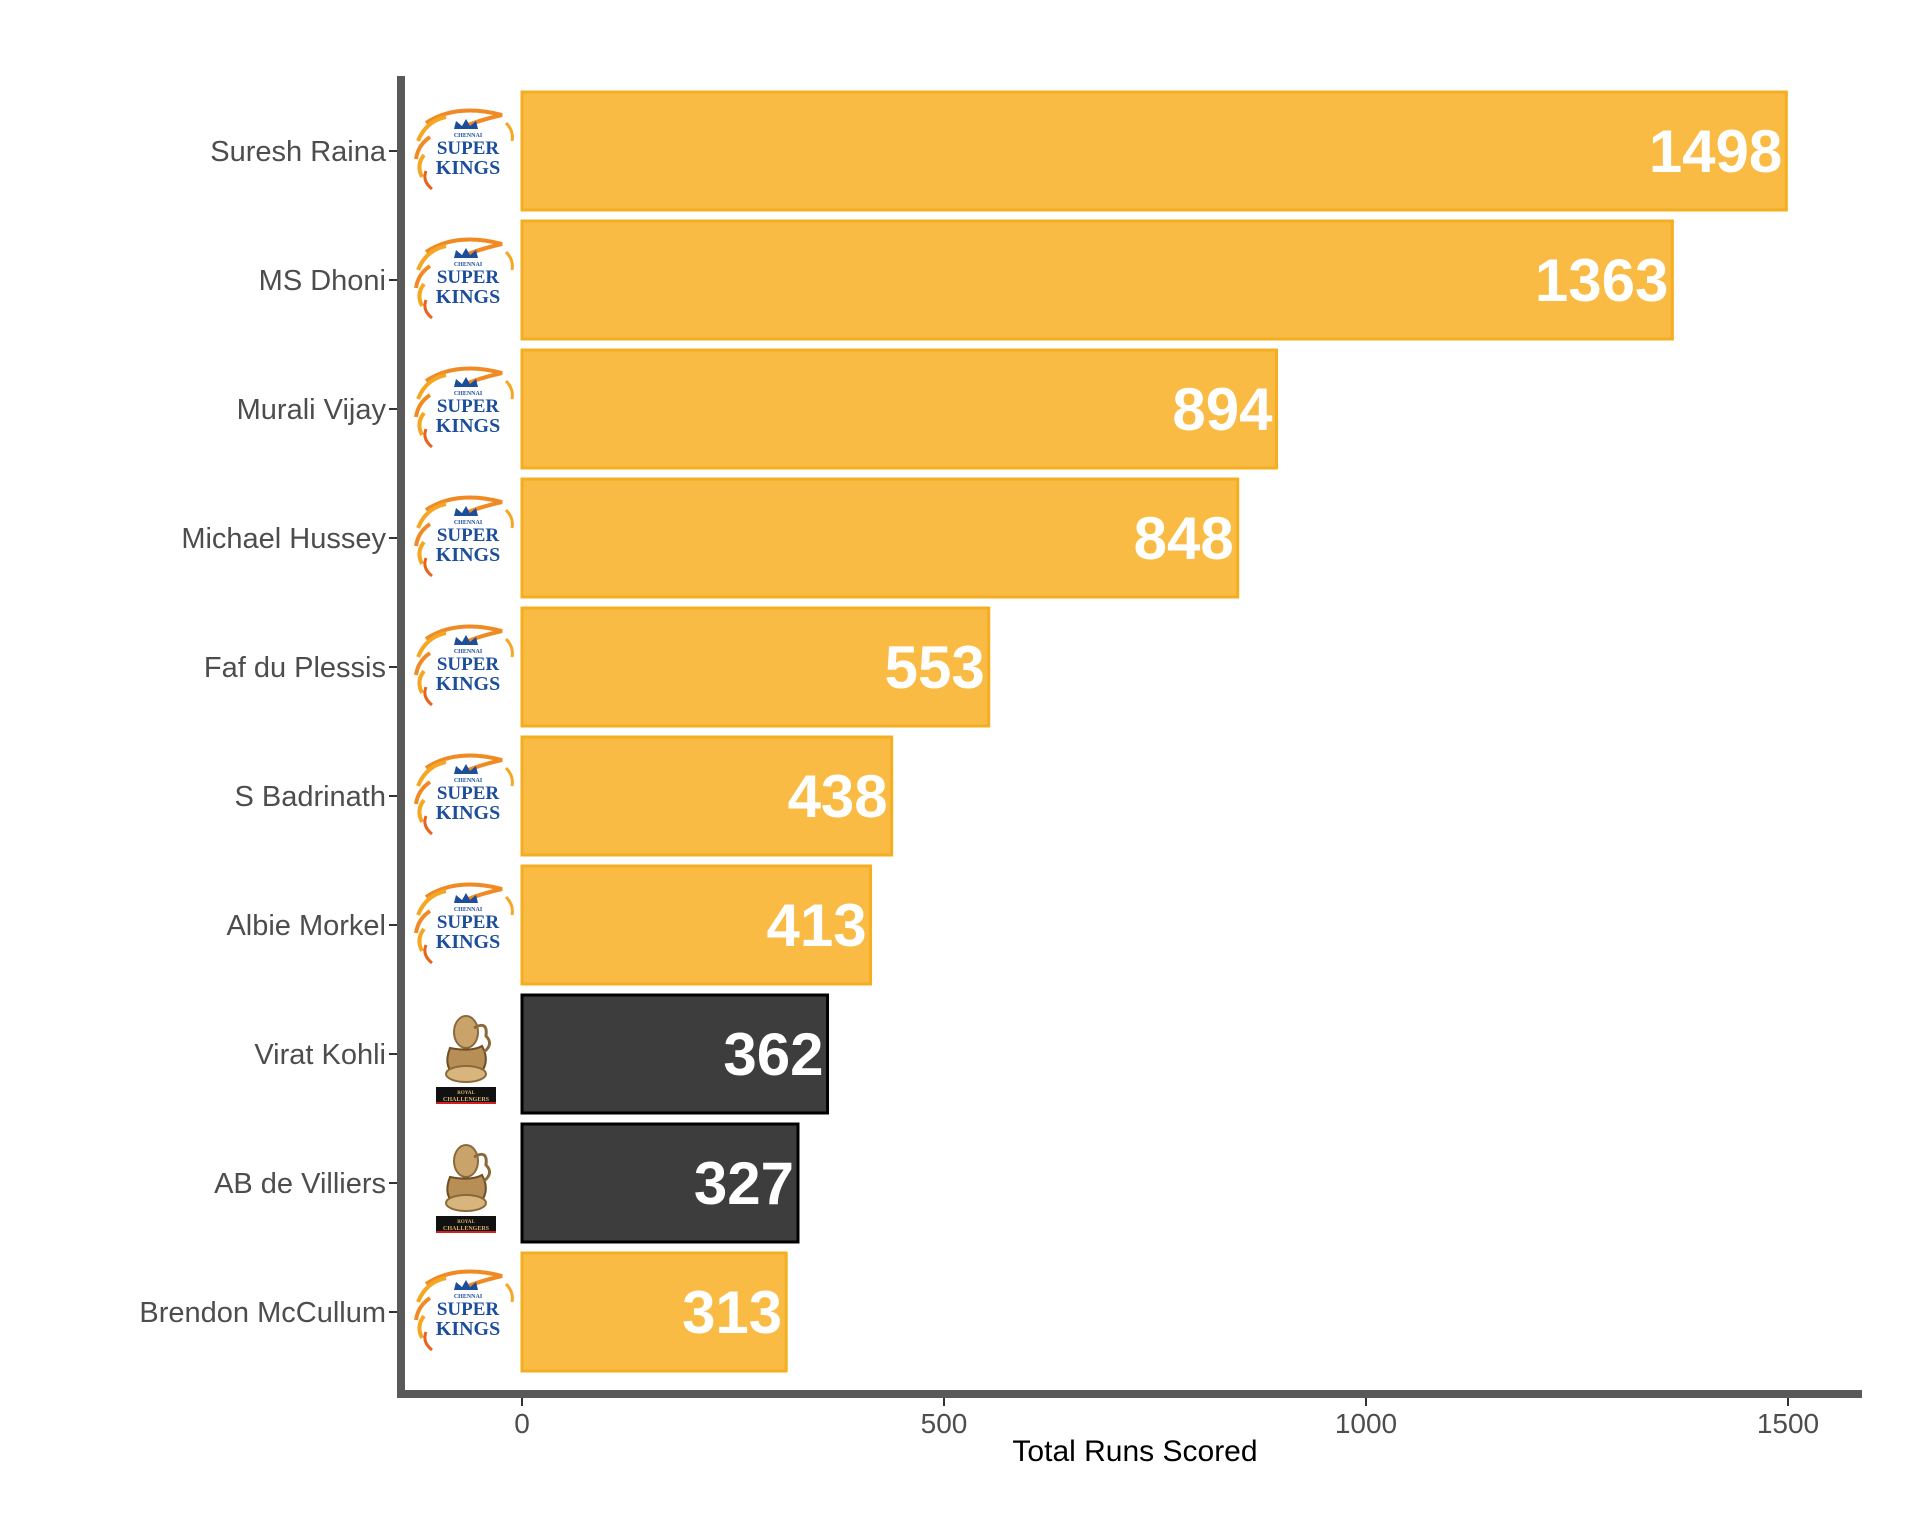  I want to click on player-name-label: Suresh Raina, so click(298, 152).